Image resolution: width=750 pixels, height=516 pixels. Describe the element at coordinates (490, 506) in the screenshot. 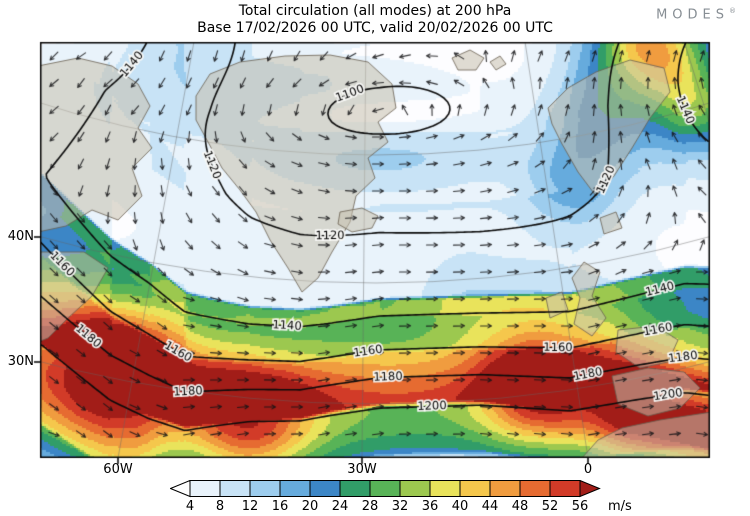

I see `colorbar-tick-44: 44` at that location.